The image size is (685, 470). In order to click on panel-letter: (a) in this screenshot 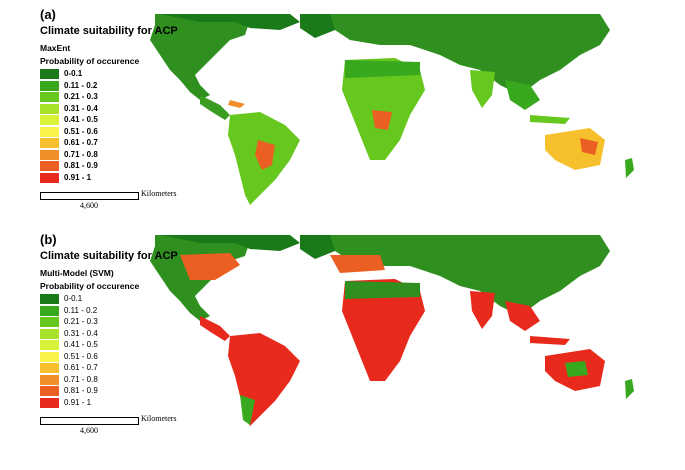, I will do `click(48, 14)`.